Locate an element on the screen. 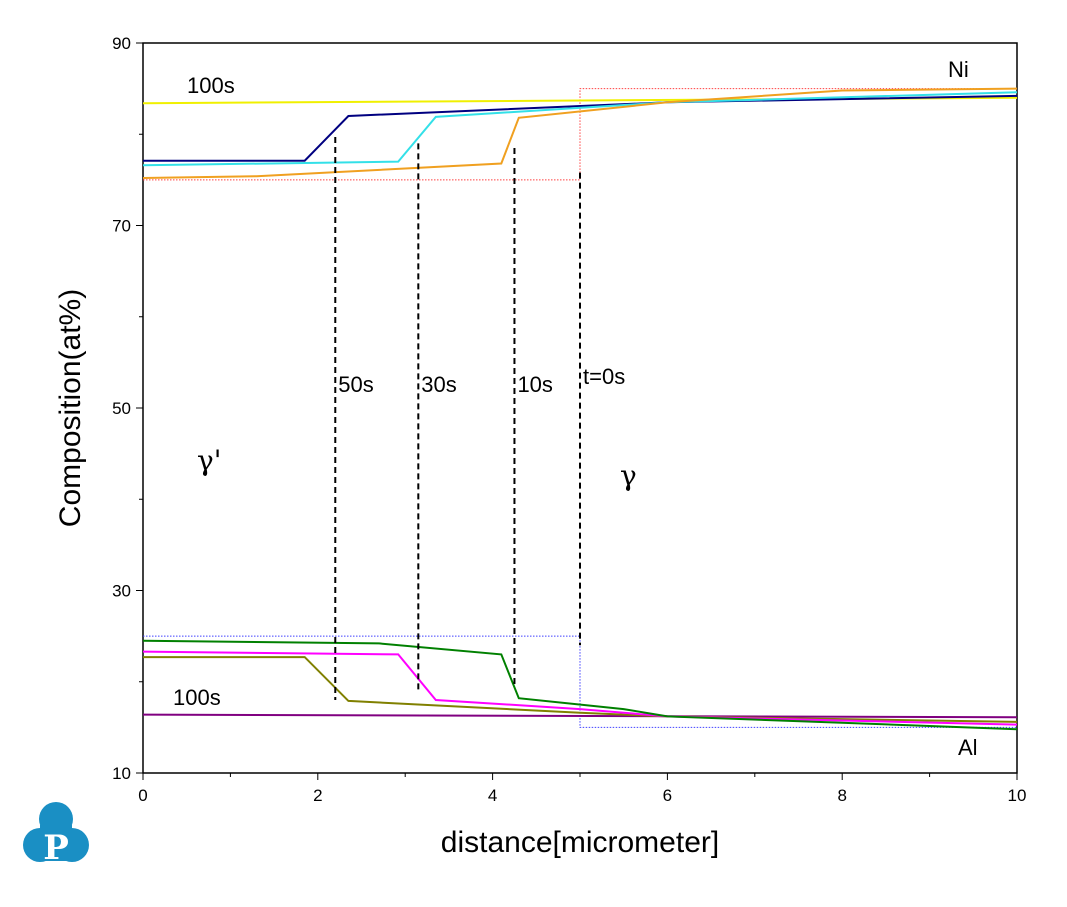  series-line-ni-50s is located at coordinates (580, 128).